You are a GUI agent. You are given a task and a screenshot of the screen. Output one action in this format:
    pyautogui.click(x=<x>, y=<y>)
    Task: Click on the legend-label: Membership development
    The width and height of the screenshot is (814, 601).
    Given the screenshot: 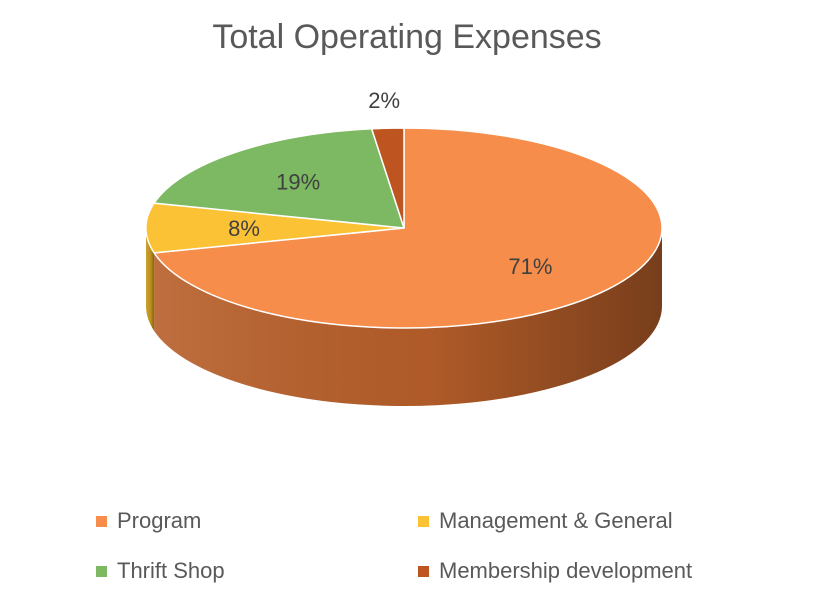 What is the action you would take?
    pyautogui.click(x=566, y=570)
    